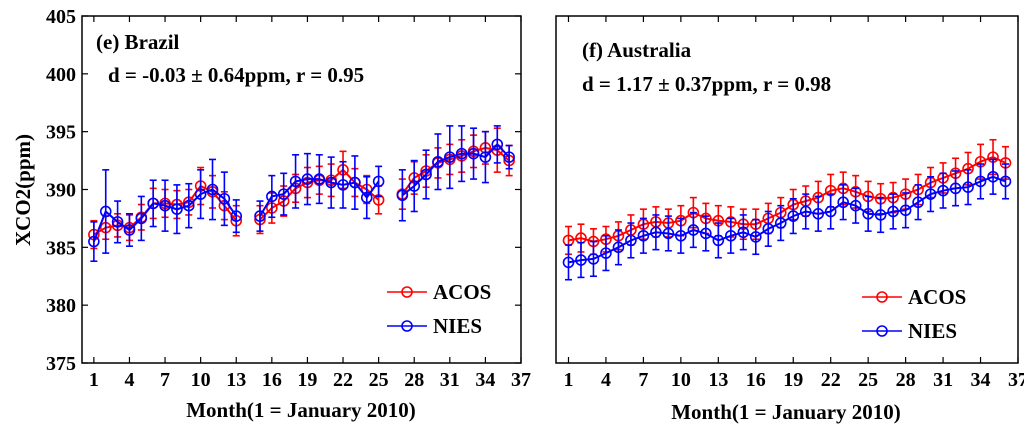  Describe the element at coordinates (138, 42) in the screenshot. I see `panel-title-brazil: (e) Brazil` at that location.